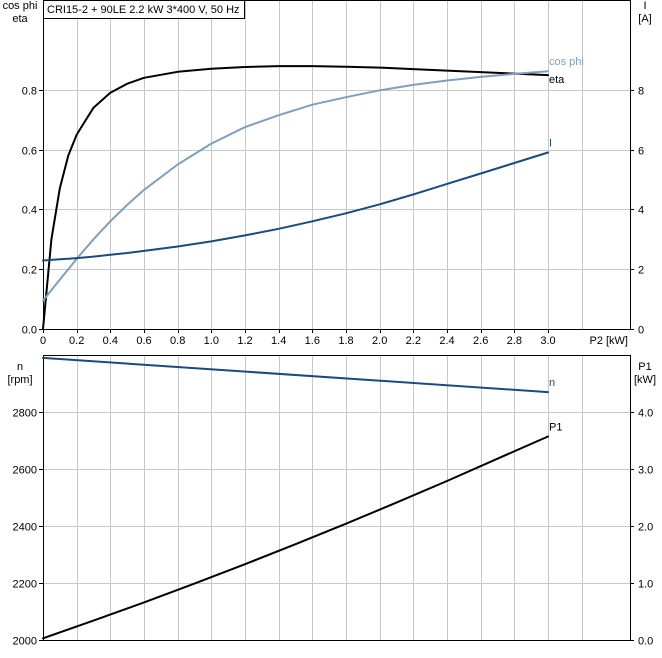 This screenshot has width=662, height=658. Describe the element at coordinates (20, 6) in the screenshot. I see `left-axis-label: cos phi` at that location.